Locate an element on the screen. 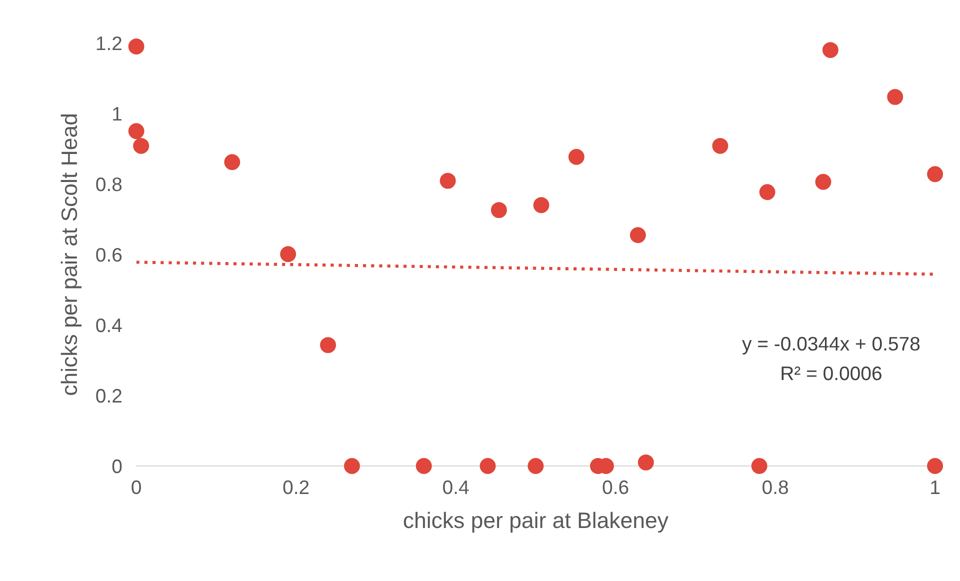 This screenshot has width=960, height=581. x-axis-title: chicks per pair at Blakeney is located at coordinates (536, 522).